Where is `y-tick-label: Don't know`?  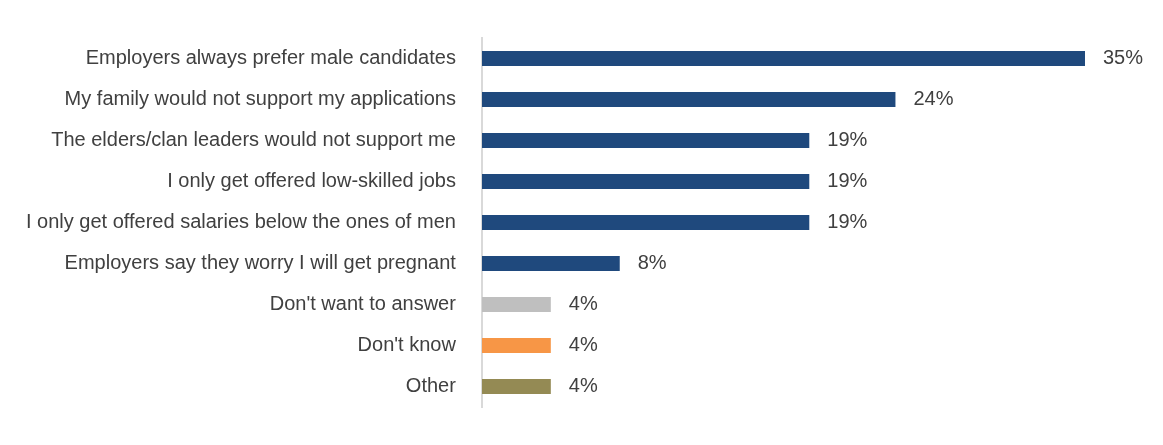
y-tick-label: Don't know is located at coordinates (407, 344).